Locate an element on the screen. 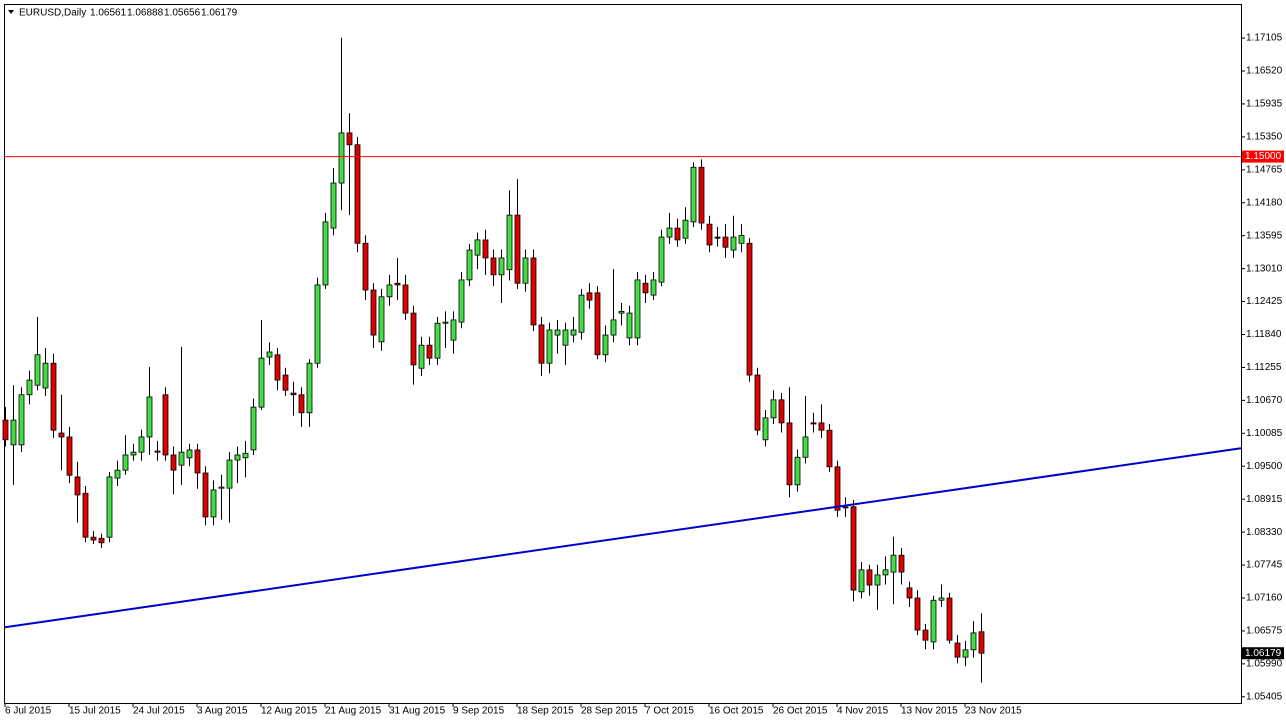  y-tick-label: 1.07160 is located at coordinates (1264, 598).